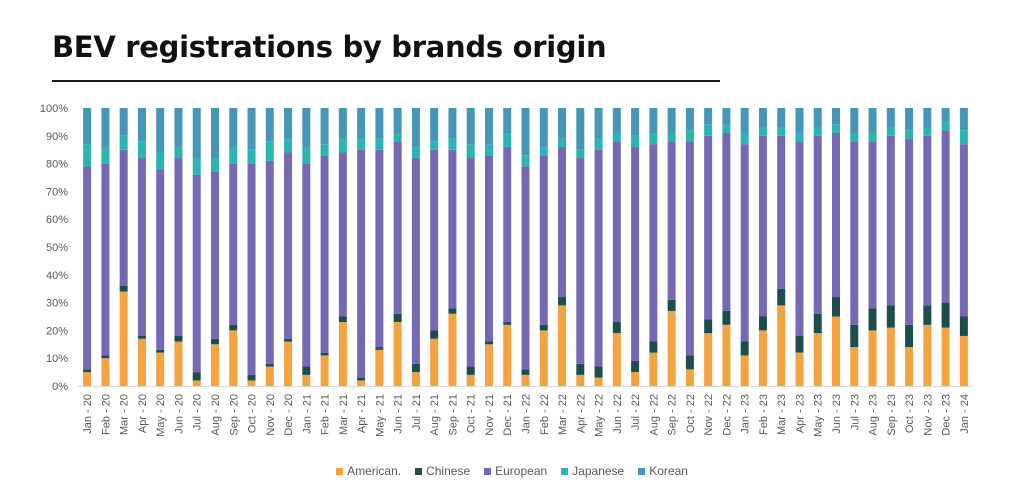 Image resolution: width=1024 pixels, height=499 pixels. I want to click on legend-label: American., so click(374, 471).